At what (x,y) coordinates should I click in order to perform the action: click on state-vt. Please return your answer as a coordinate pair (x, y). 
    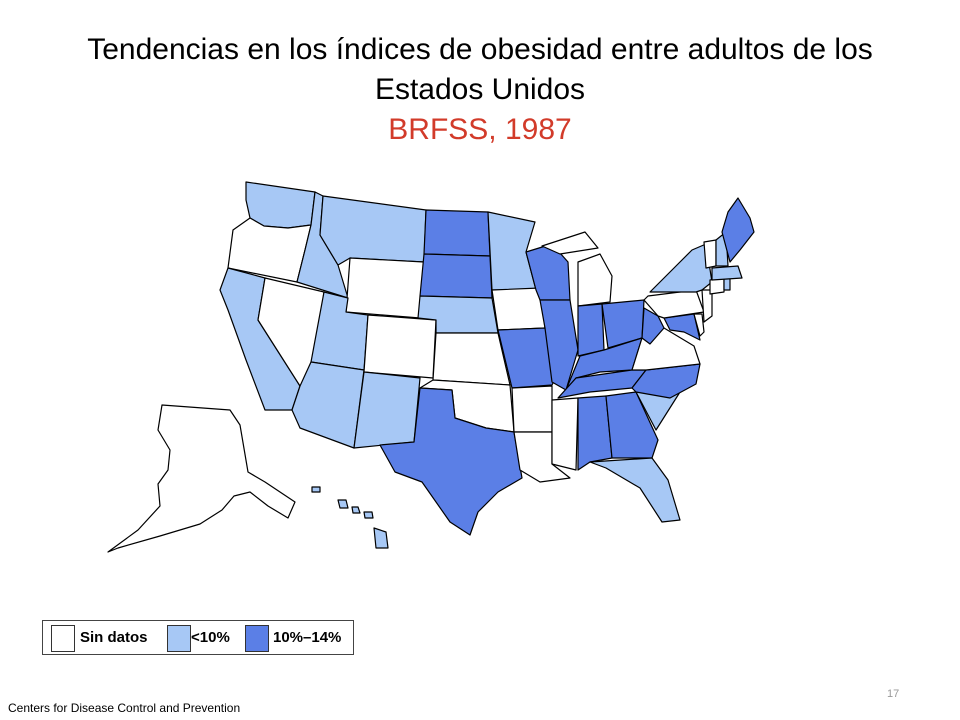
    Looking at the image, I should click on (710, 254).